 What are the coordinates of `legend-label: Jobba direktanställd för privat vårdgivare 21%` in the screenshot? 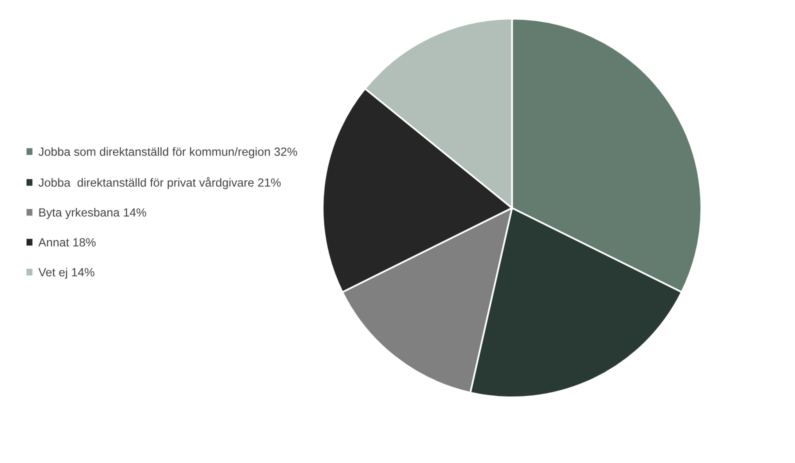 It's located at (159, 183).